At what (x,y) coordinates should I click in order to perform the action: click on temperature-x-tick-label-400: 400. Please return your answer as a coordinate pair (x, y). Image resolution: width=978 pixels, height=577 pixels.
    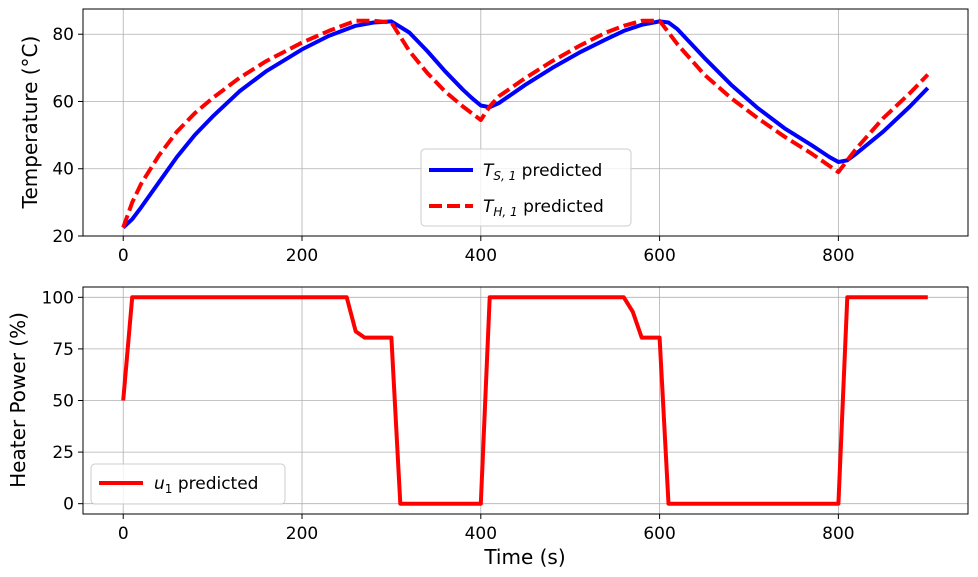
    Looking at the image, I should click on (481, 256).